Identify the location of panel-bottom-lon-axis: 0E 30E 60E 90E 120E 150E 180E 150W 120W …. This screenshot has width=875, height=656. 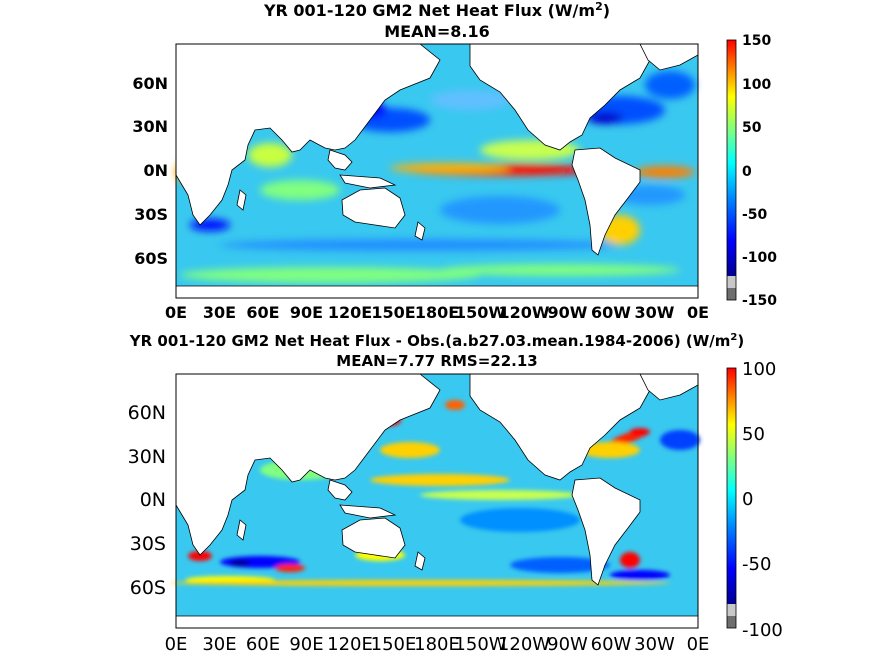
(437, 644).